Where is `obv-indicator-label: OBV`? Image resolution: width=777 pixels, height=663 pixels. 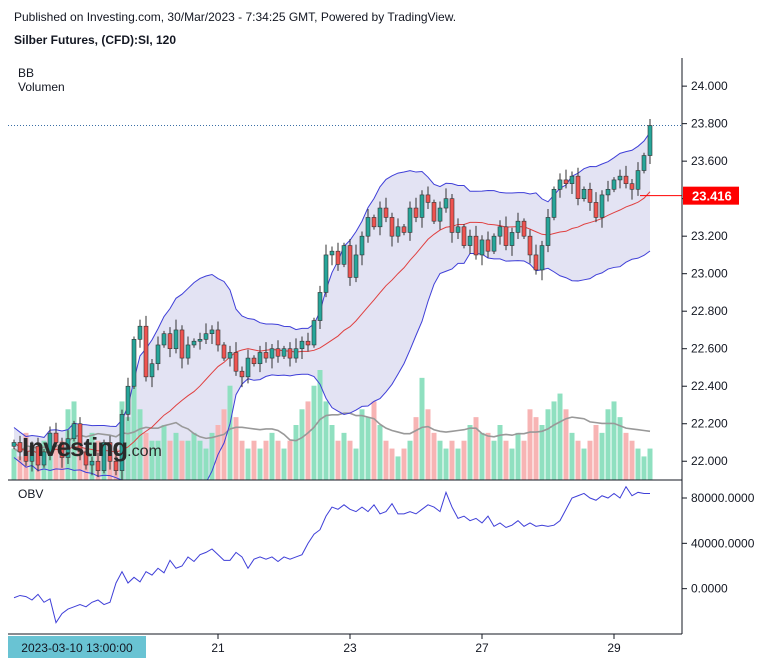
obv-indicator-label: OBV is located at coordinates (31, 494).